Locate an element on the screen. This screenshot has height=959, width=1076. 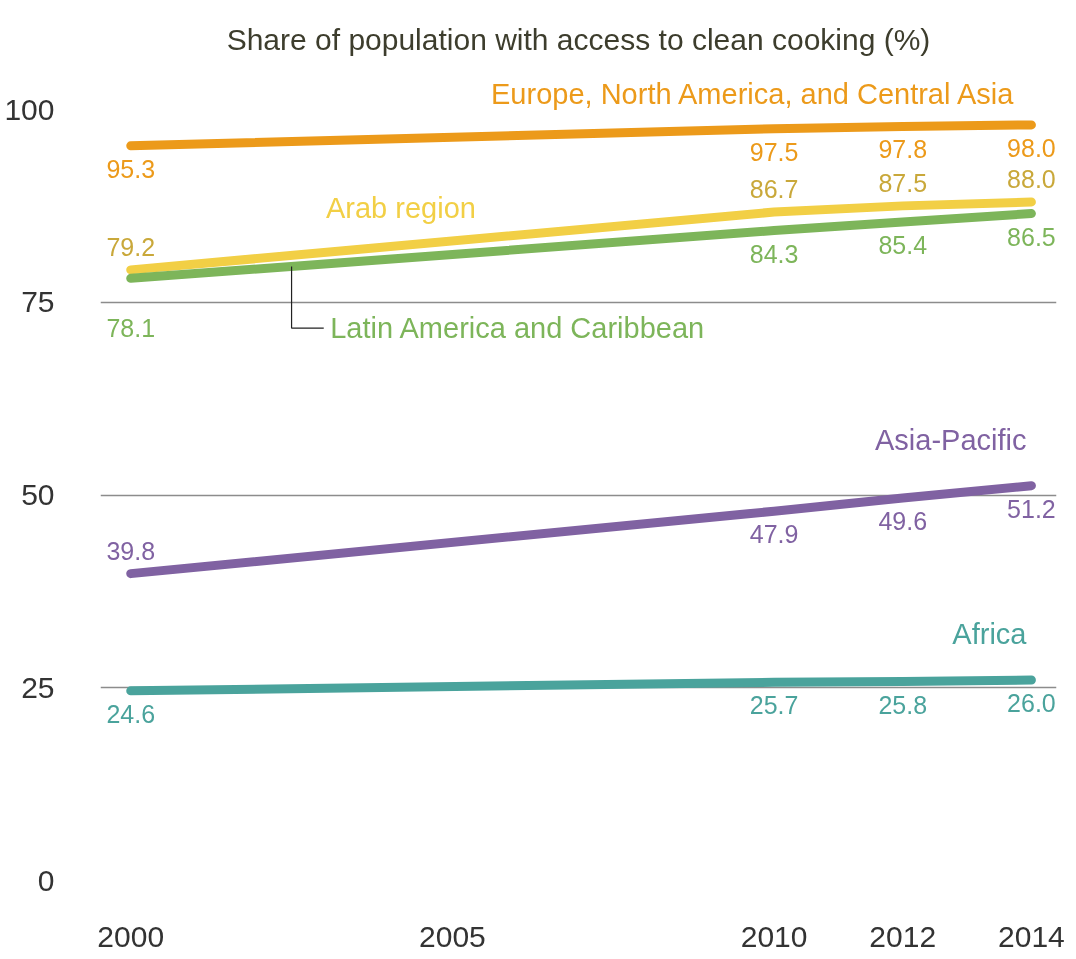
data-label: 49.6 is located at coordinates (903, 521).